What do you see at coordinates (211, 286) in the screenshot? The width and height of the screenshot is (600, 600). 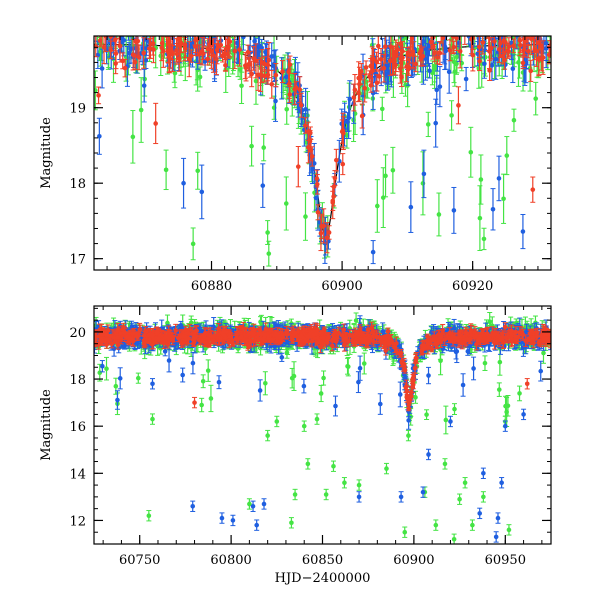 I see `x-tick-label: 60880` at bounding box center [211, 286].